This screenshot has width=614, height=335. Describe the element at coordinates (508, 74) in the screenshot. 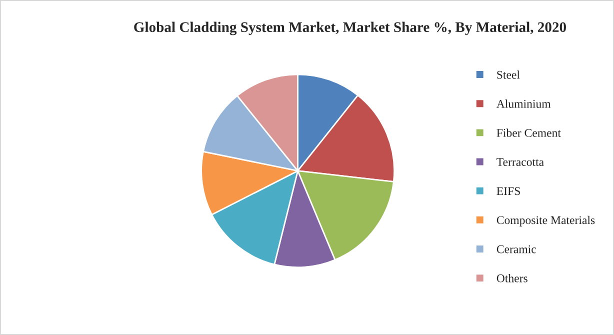

I see `legend-label: Steel` at that location.